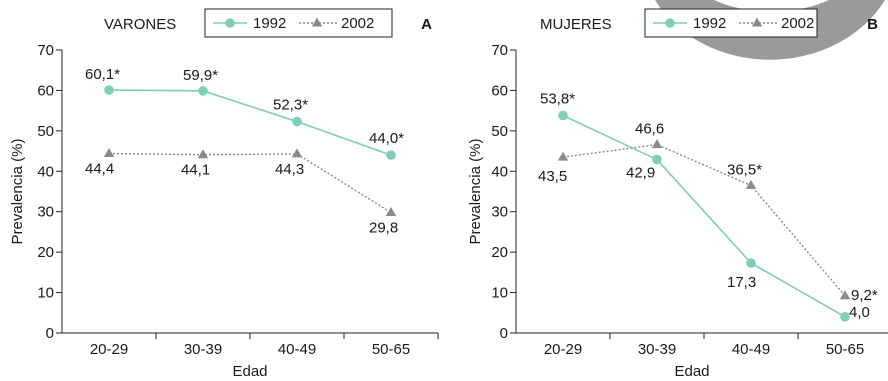 This screenshot has width=888, height=381. I want to click on data-label-1992: 17,3, so click(741, 282).